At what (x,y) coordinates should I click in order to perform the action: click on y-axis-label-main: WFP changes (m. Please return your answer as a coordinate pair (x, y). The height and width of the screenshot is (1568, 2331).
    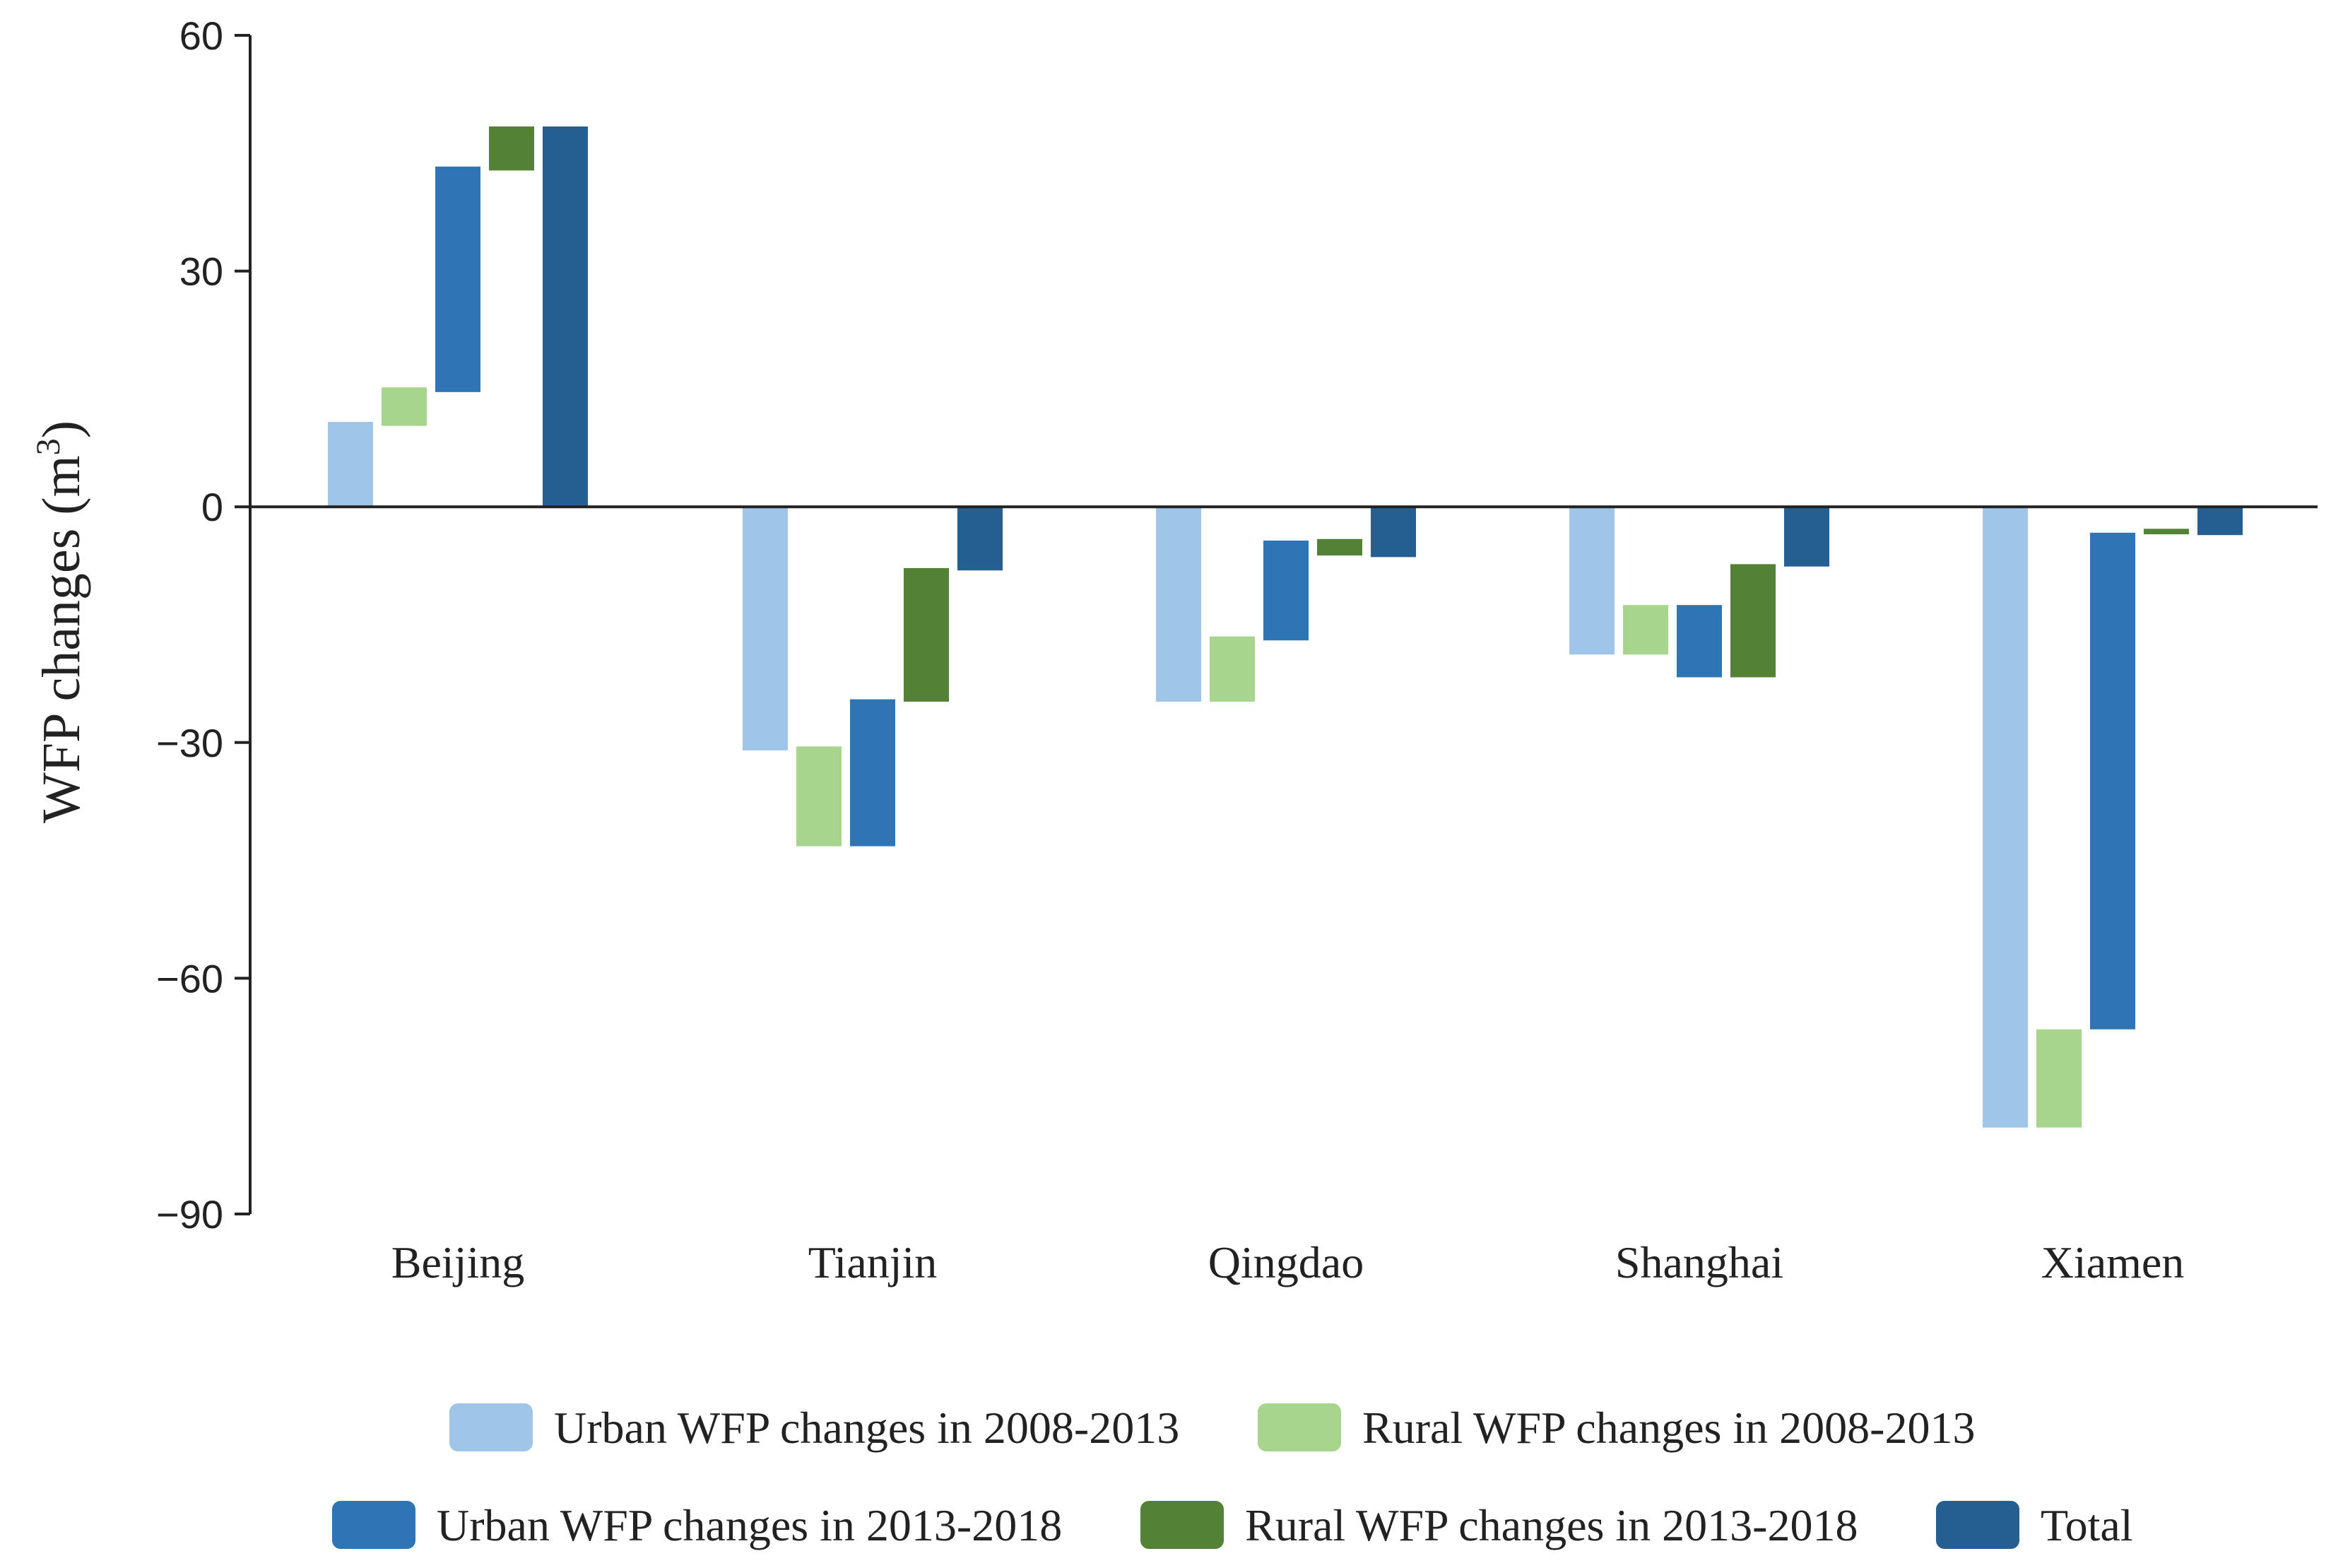
    Looking at the image, I should click on (61, 639).